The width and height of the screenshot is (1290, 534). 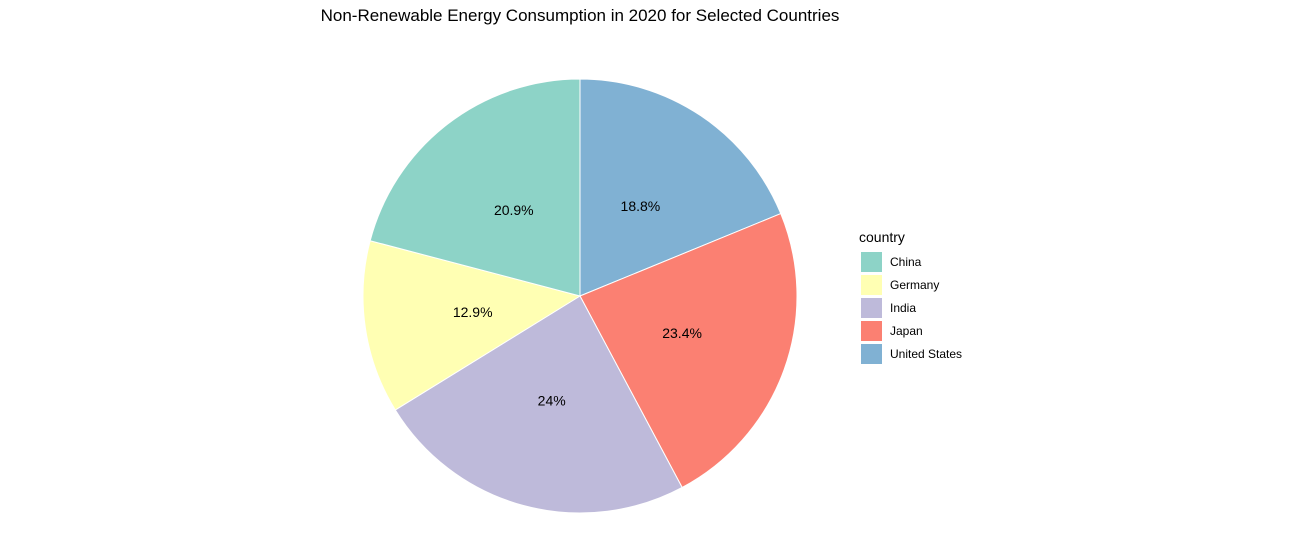 What do you see at coordinates (871, 262) in the screenshot?
I see `legend-key-china` at bounding box center [871, 262].